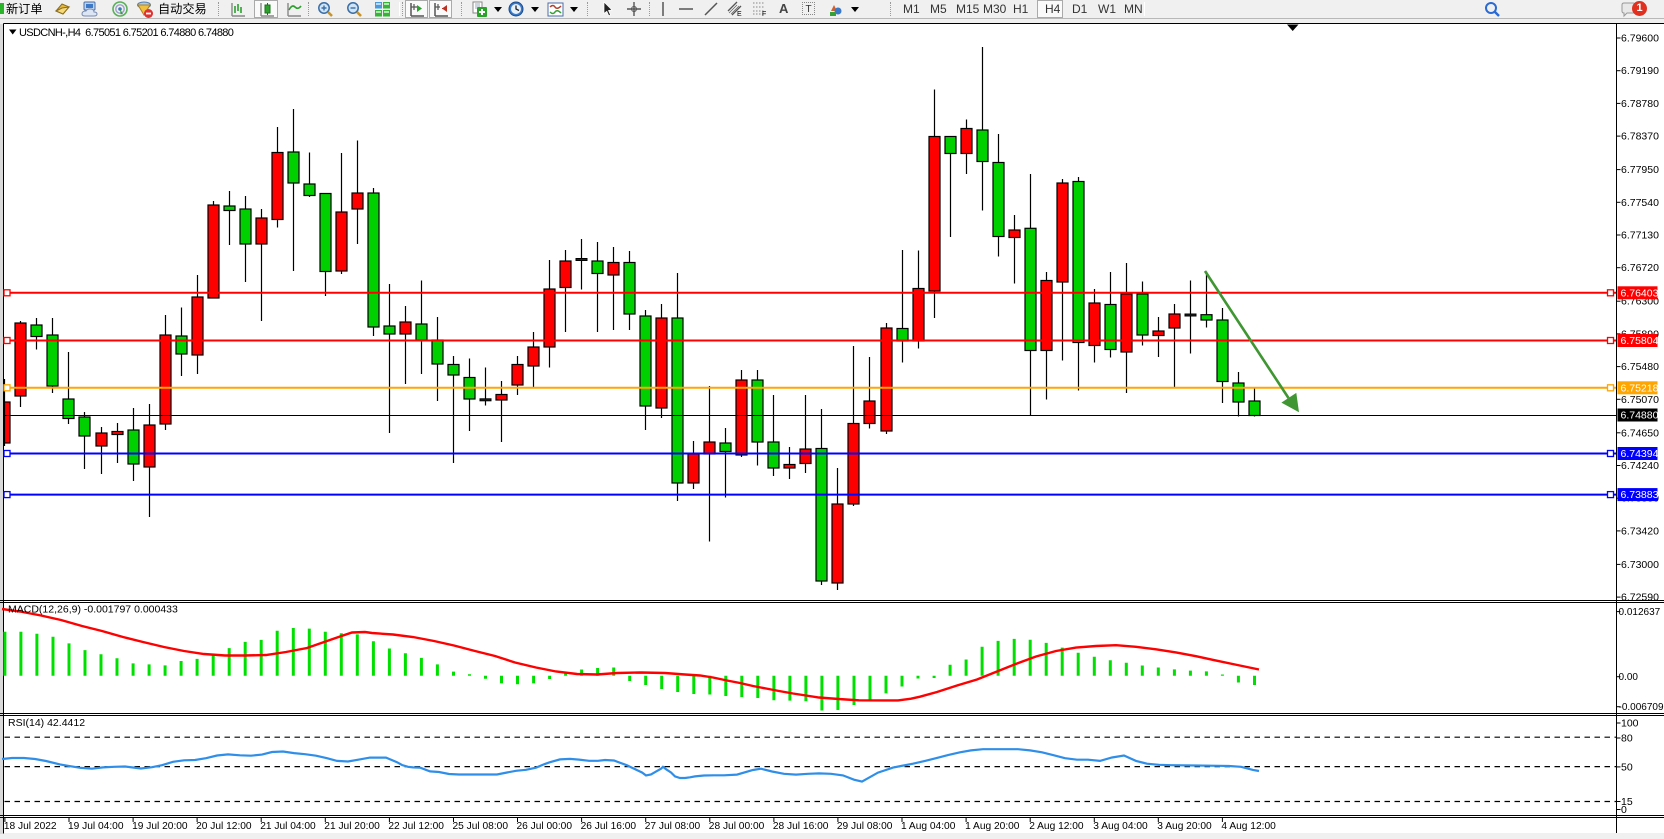  Describe the element at coordinates (1630, 724) in the screenshot. I see `svg-text: 100` at that location.